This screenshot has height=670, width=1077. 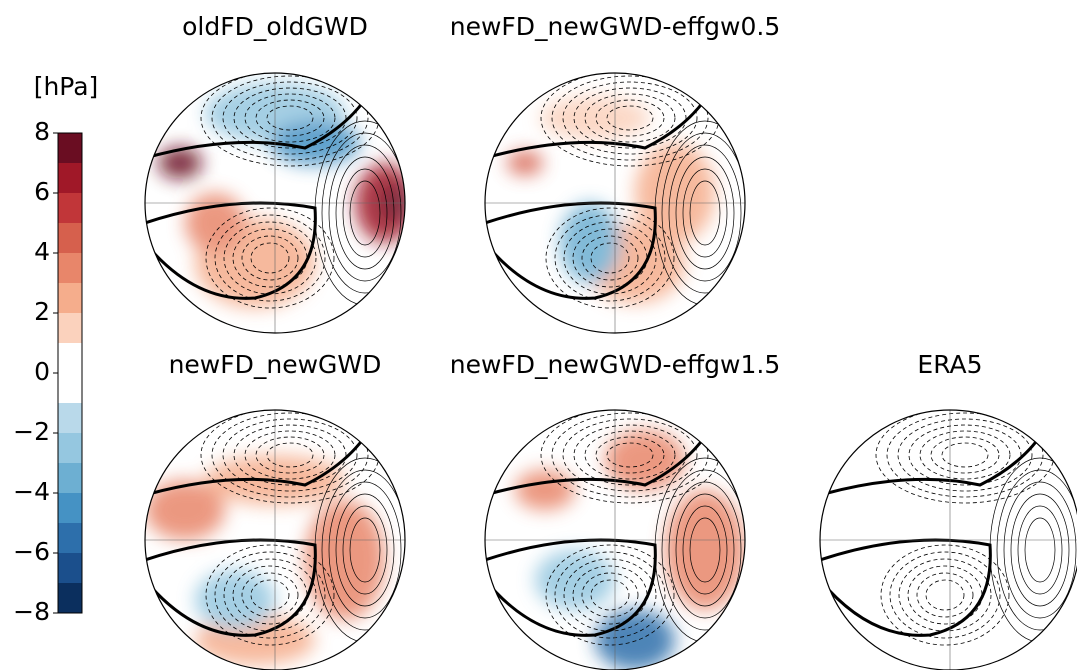 What do you see at coordinates (31, 611) in the screenshot?
I see `colorbar-tick-label: −8` at bounding box center [31, 611].